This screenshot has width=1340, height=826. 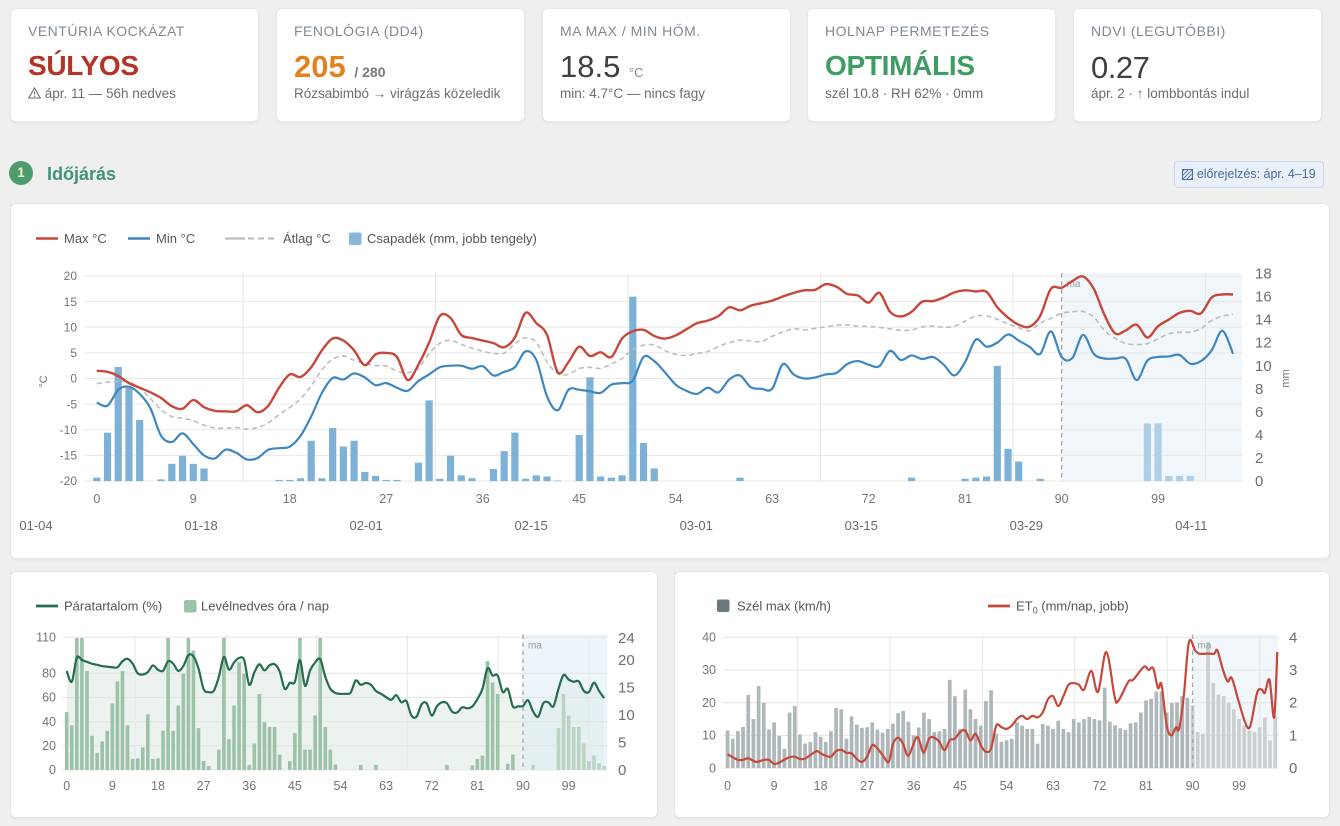 I want to click on svg-text: 8, so click(x=1259, y=389).